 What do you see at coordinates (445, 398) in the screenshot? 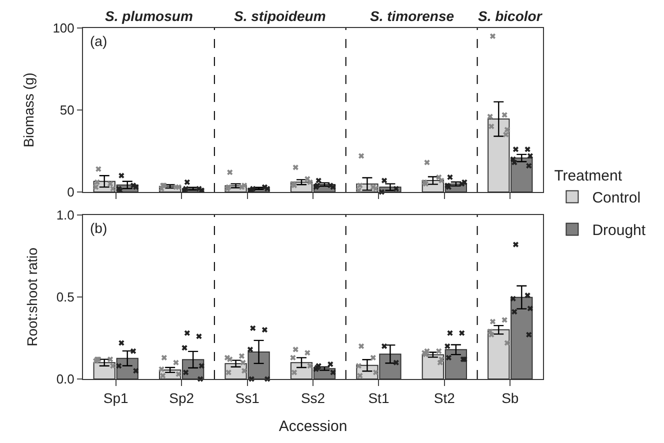
I see `x-tick-label: St2` at bounding box center [445, 398].